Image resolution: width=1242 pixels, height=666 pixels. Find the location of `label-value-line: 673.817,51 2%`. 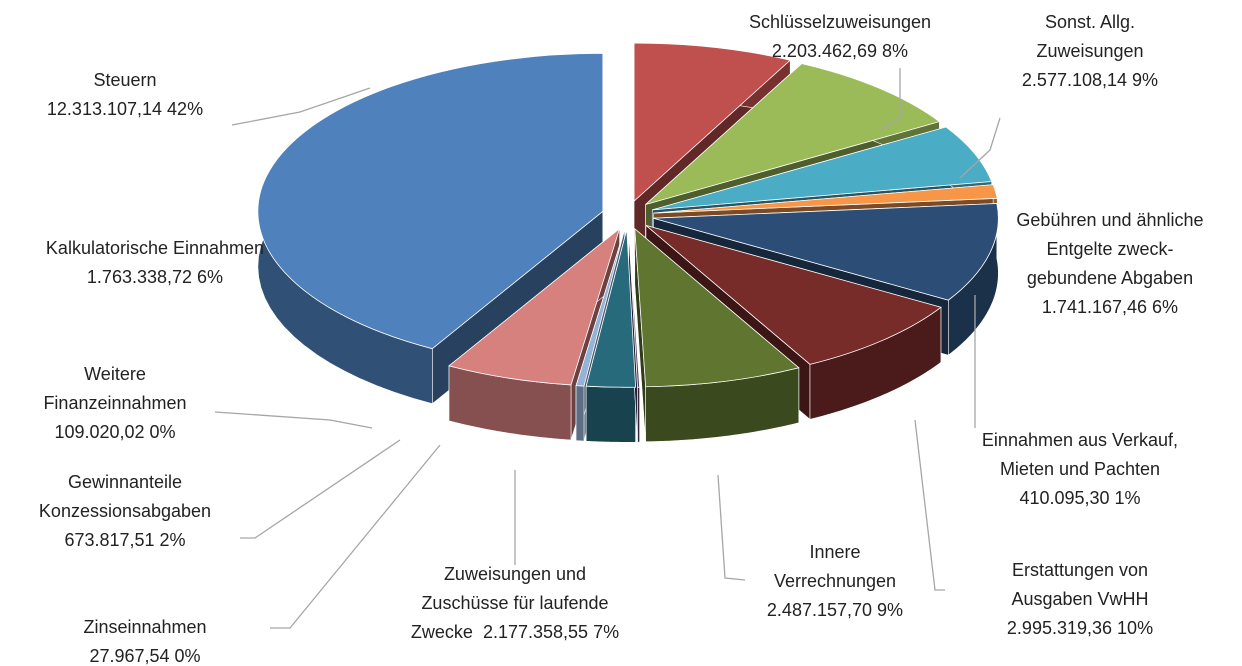

label-value-line: 673.817,51 2% is located at coordinates (124, 540).